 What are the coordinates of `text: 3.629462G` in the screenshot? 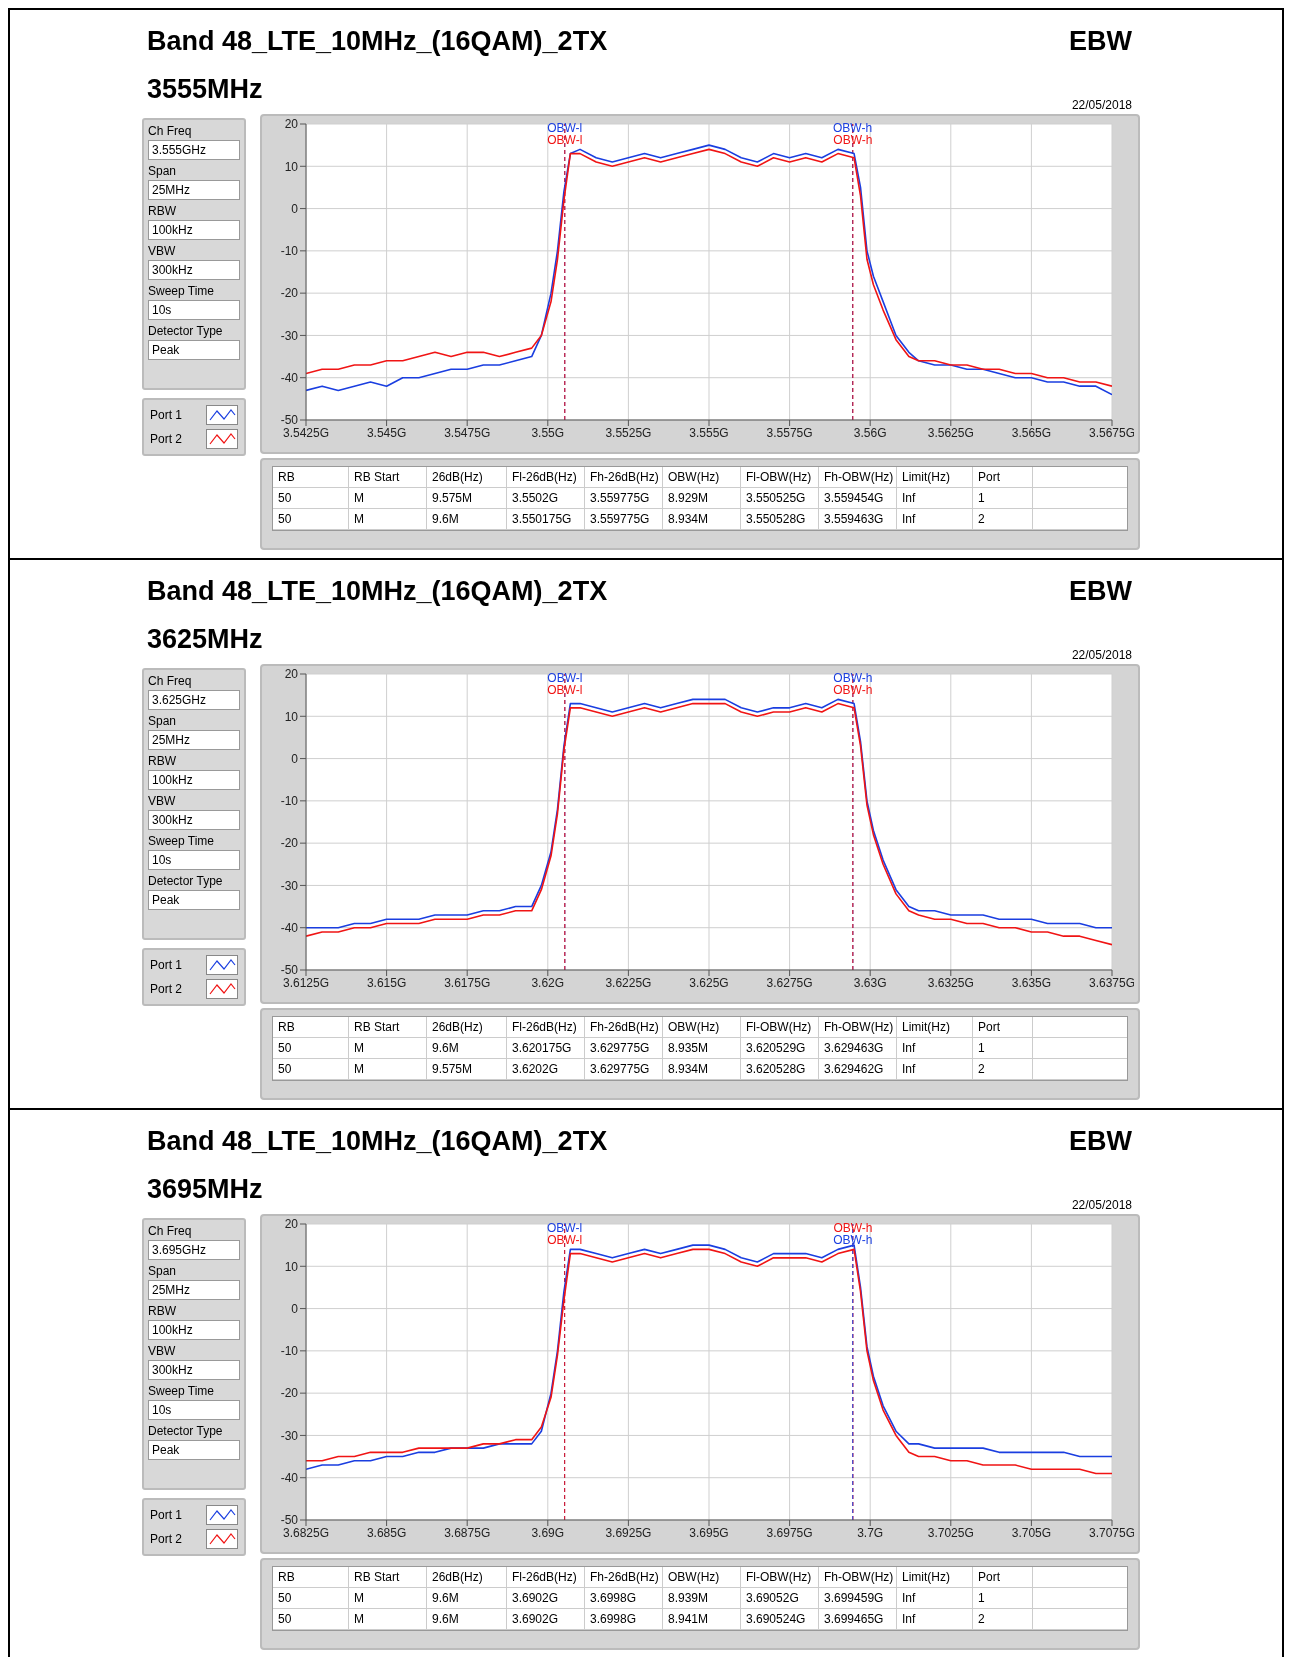 It's located at (858, 1069).